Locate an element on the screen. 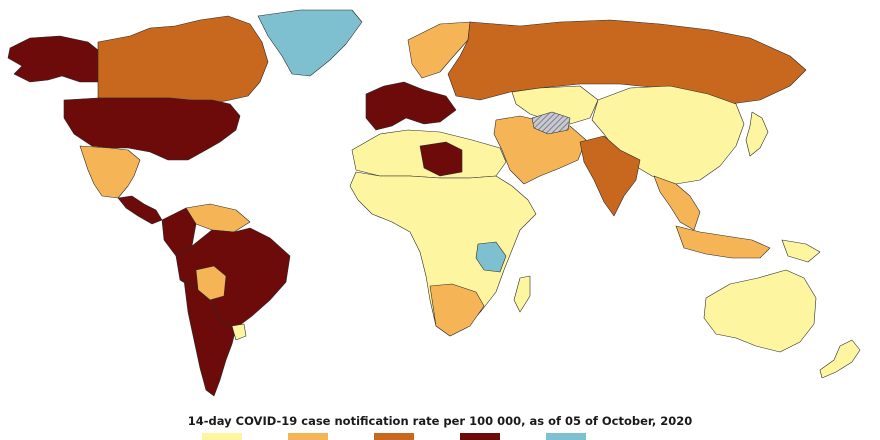 The height and width of the screenshot is (440, 880). region-libya is located at coordinates (441, 159).